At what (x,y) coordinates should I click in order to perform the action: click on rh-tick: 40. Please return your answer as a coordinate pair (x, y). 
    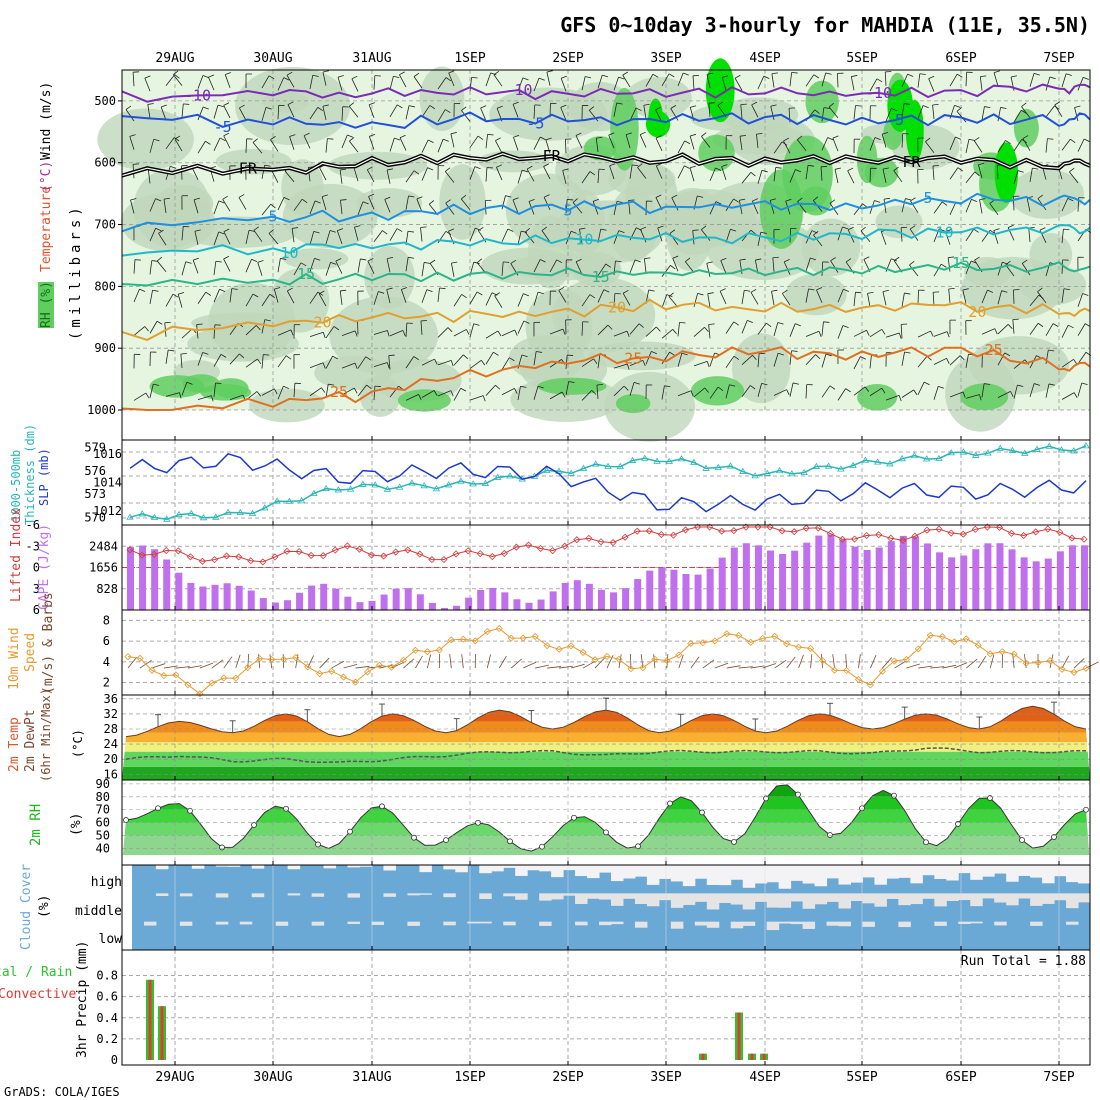
    Looking at the image, I should click on (103, 849).